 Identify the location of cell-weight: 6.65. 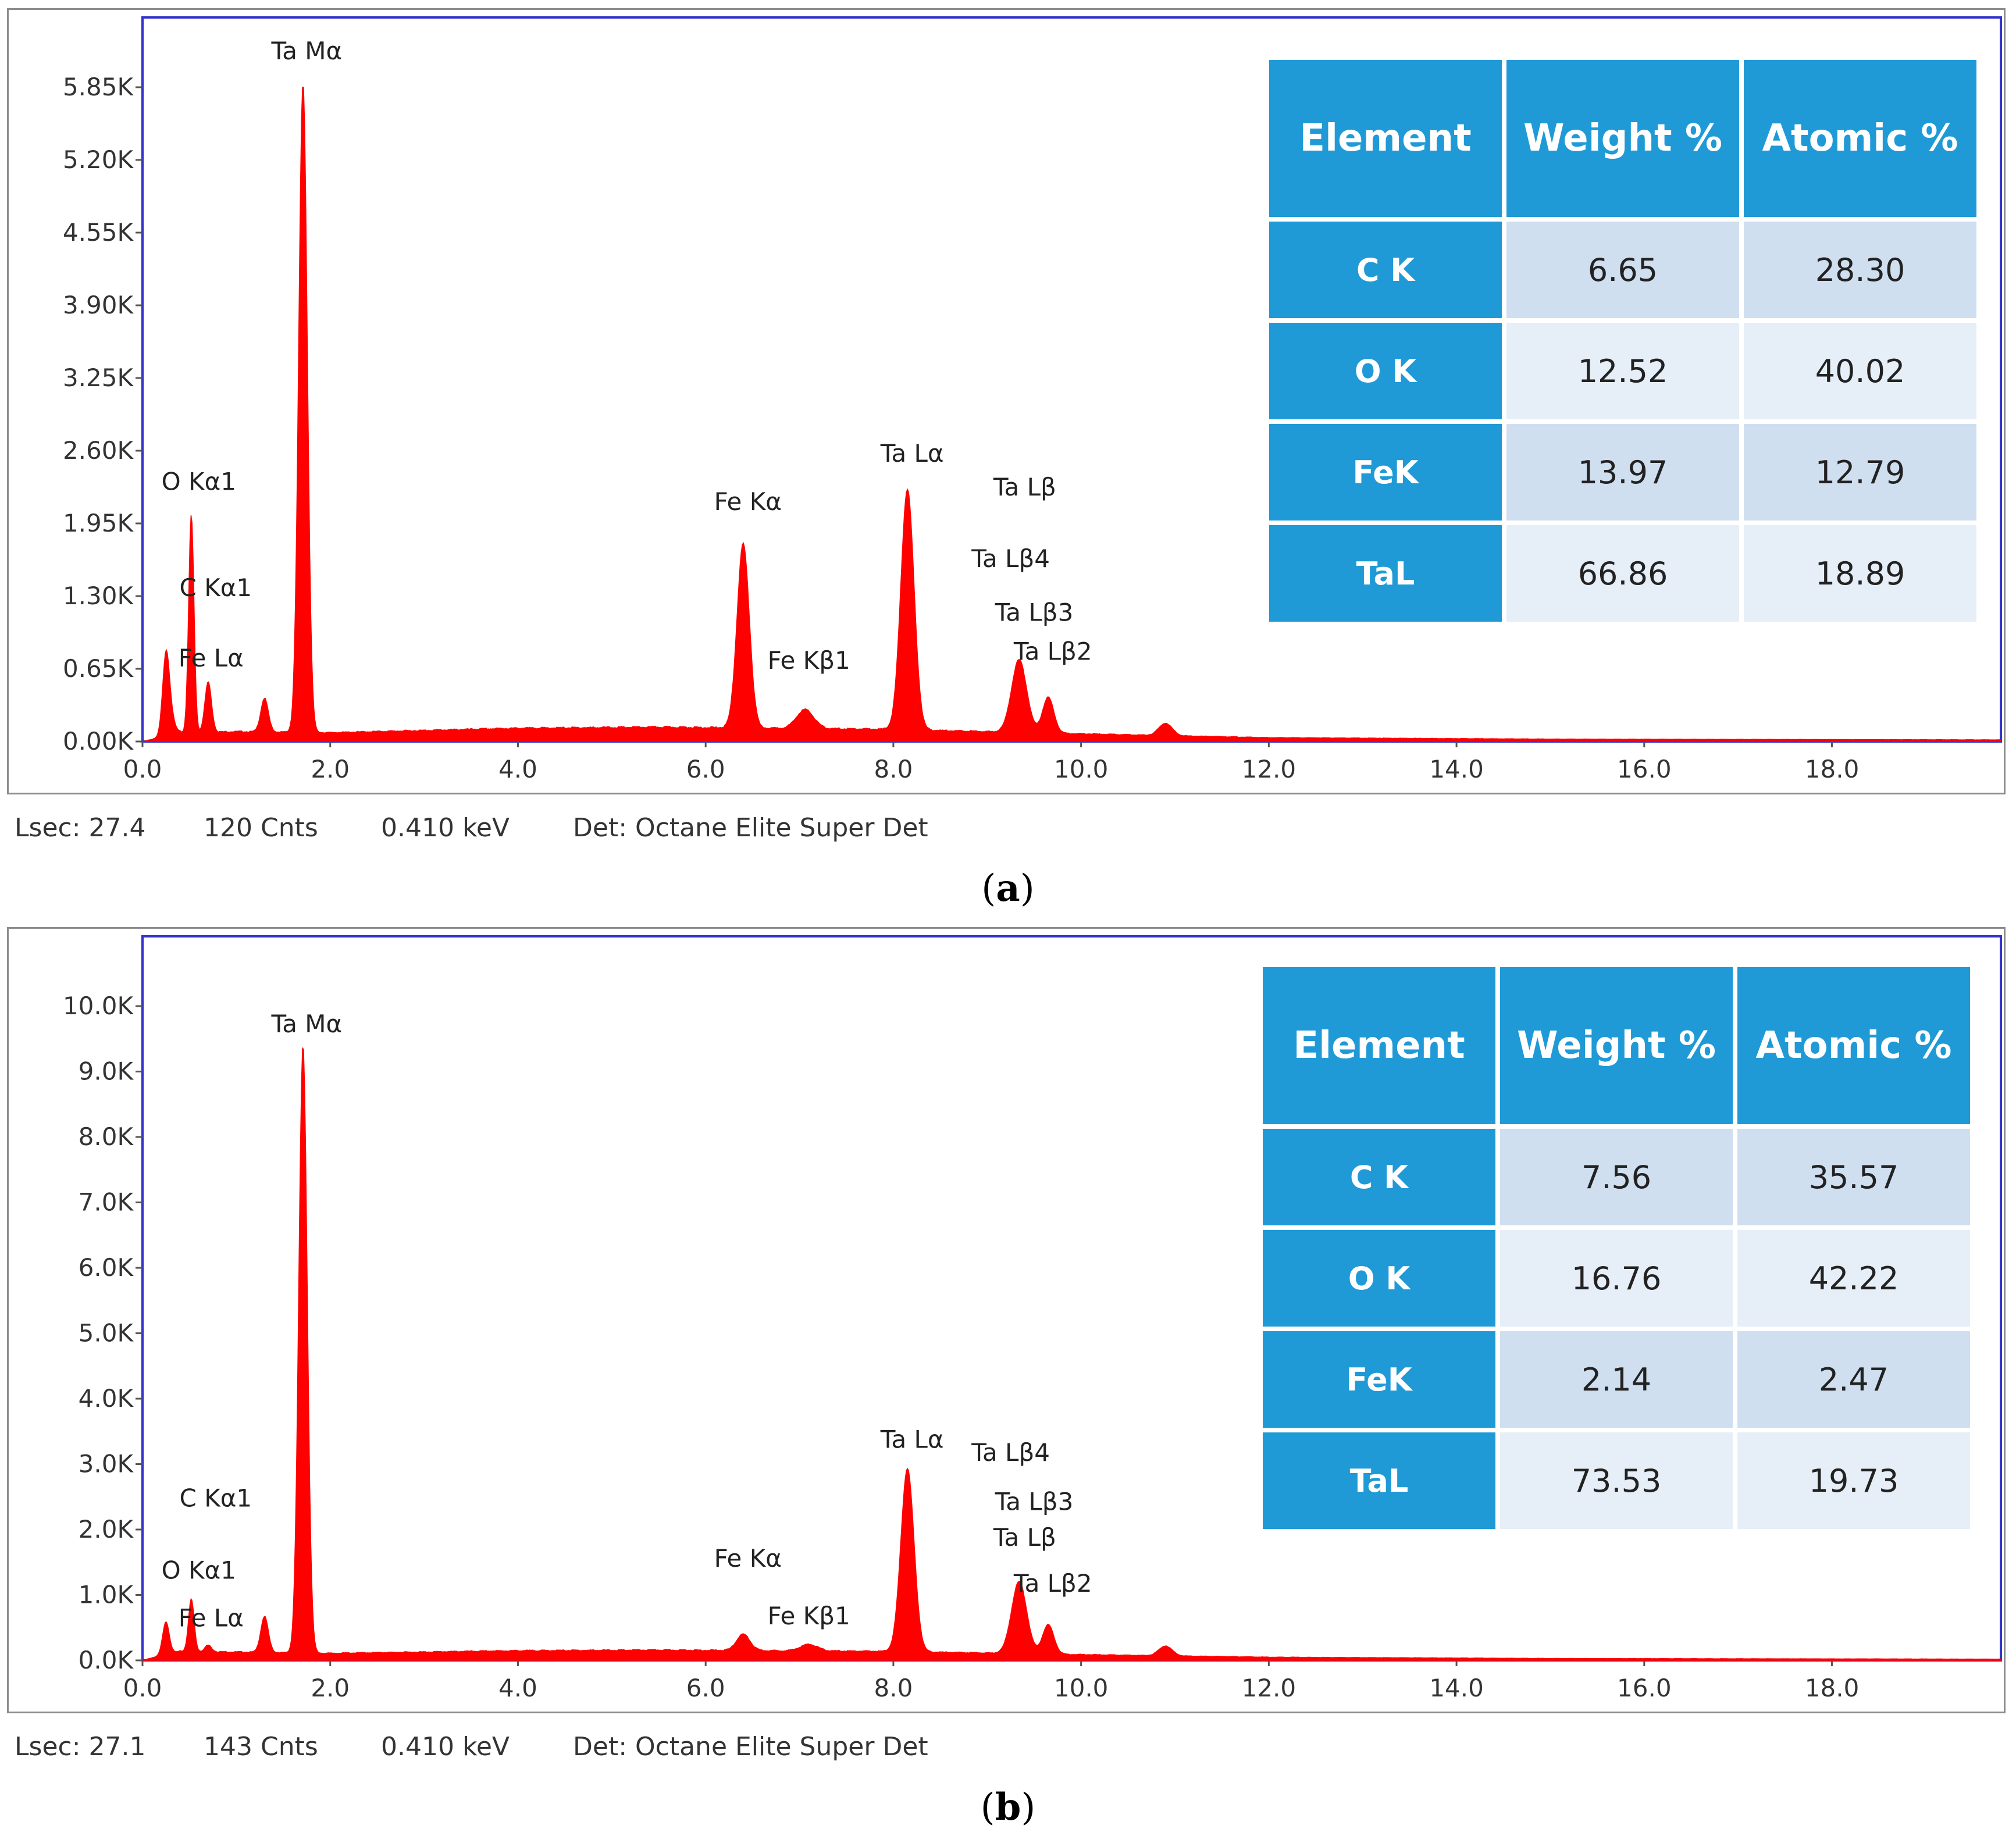
(1623, 270).